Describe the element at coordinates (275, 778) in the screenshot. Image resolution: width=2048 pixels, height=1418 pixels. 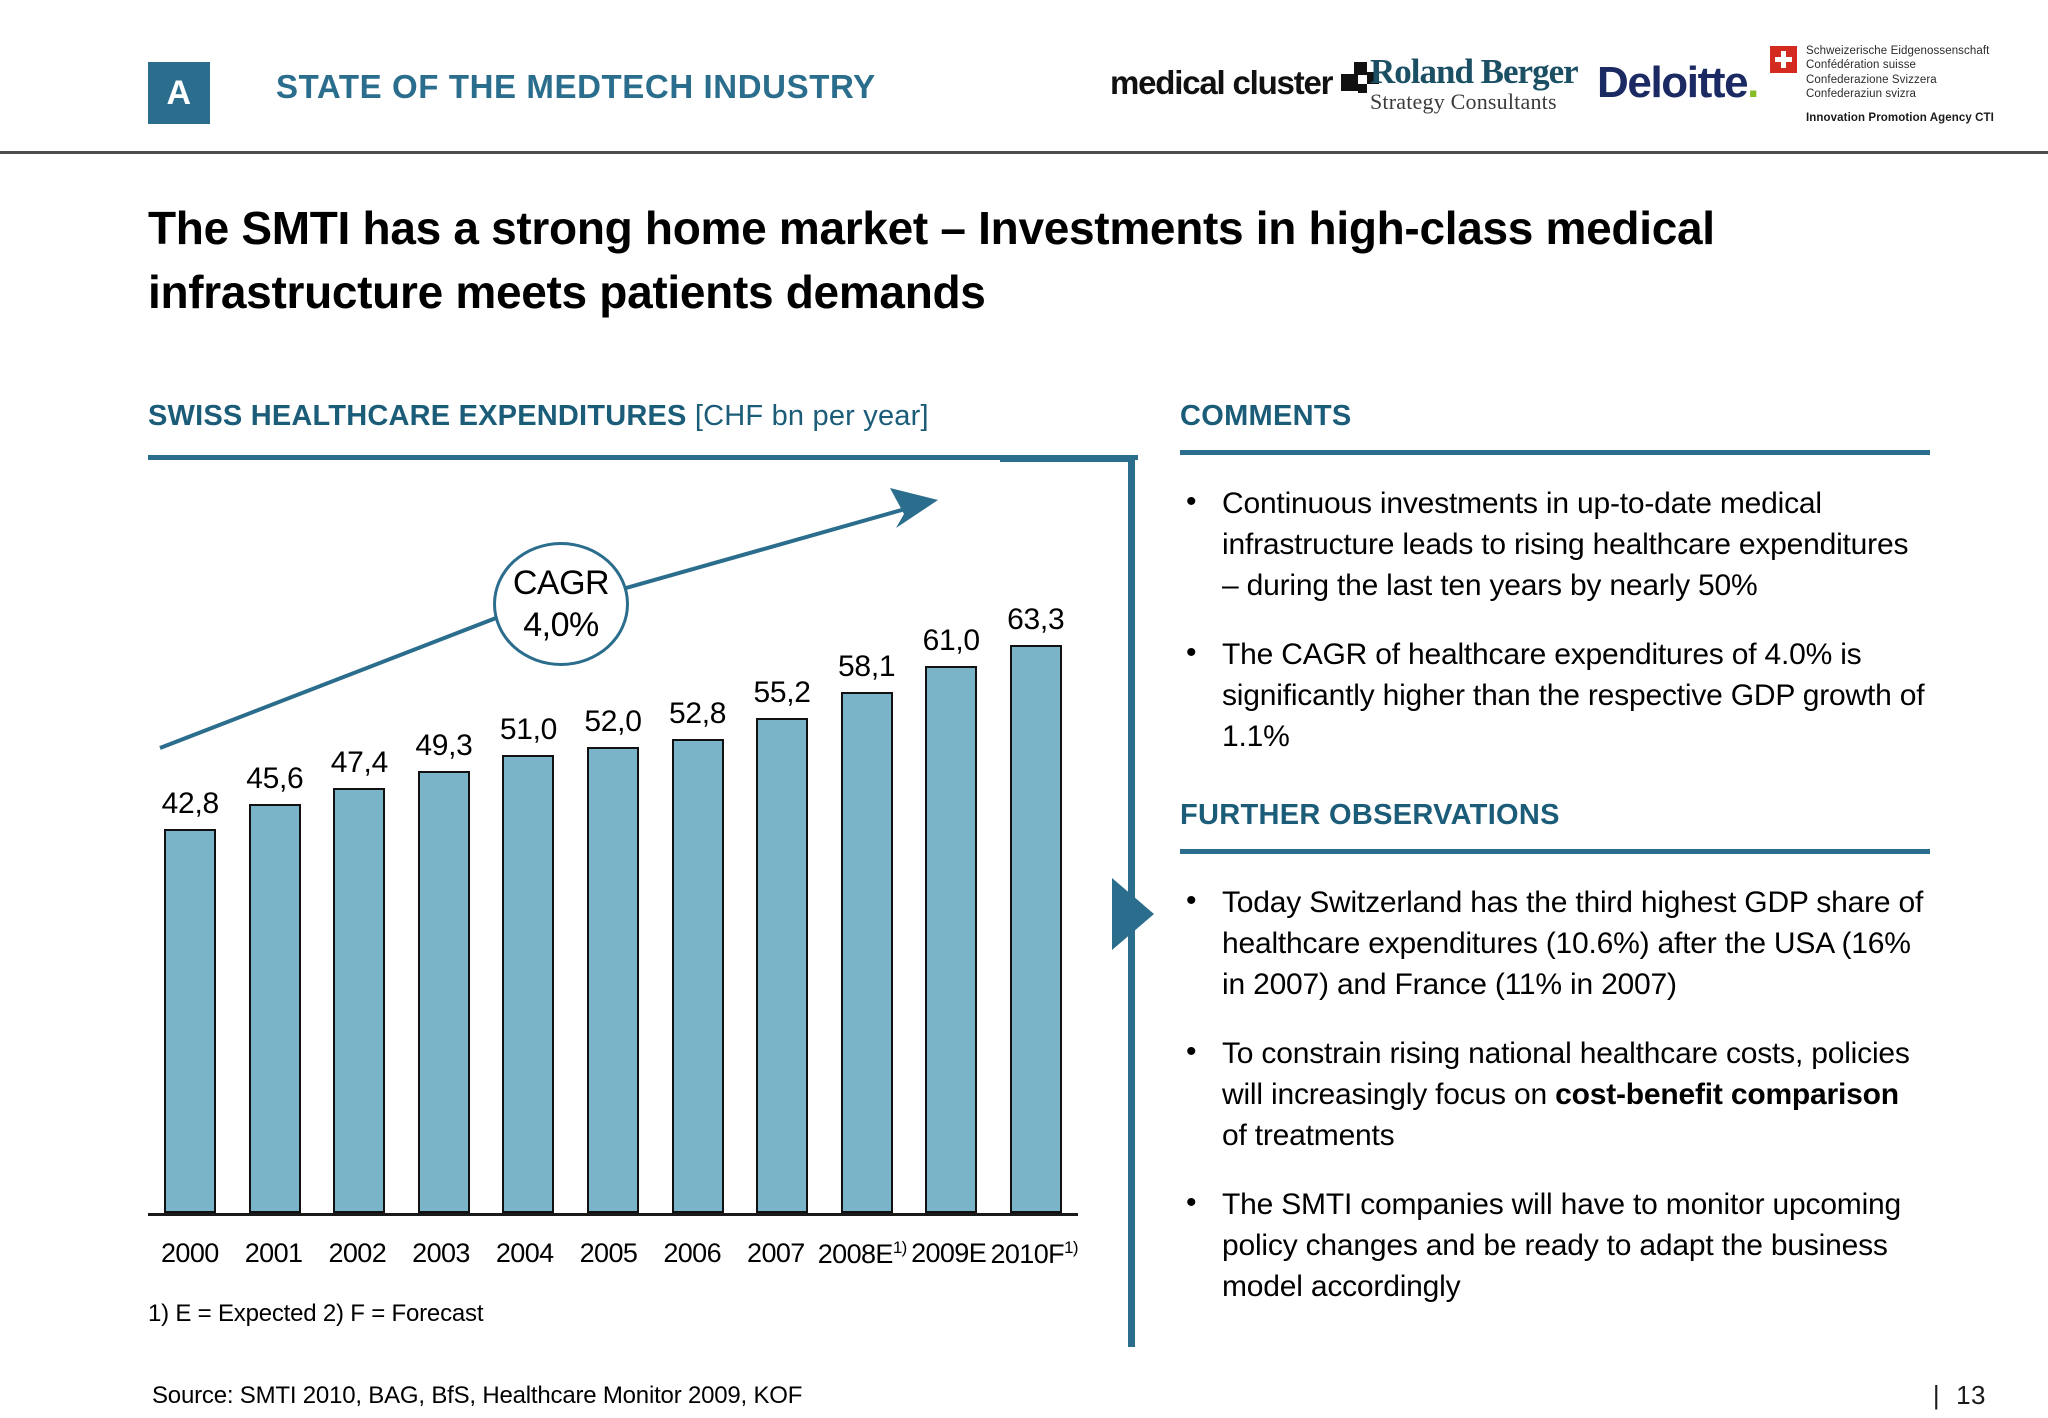
I see `bar-value-label: 45,6` at that location.